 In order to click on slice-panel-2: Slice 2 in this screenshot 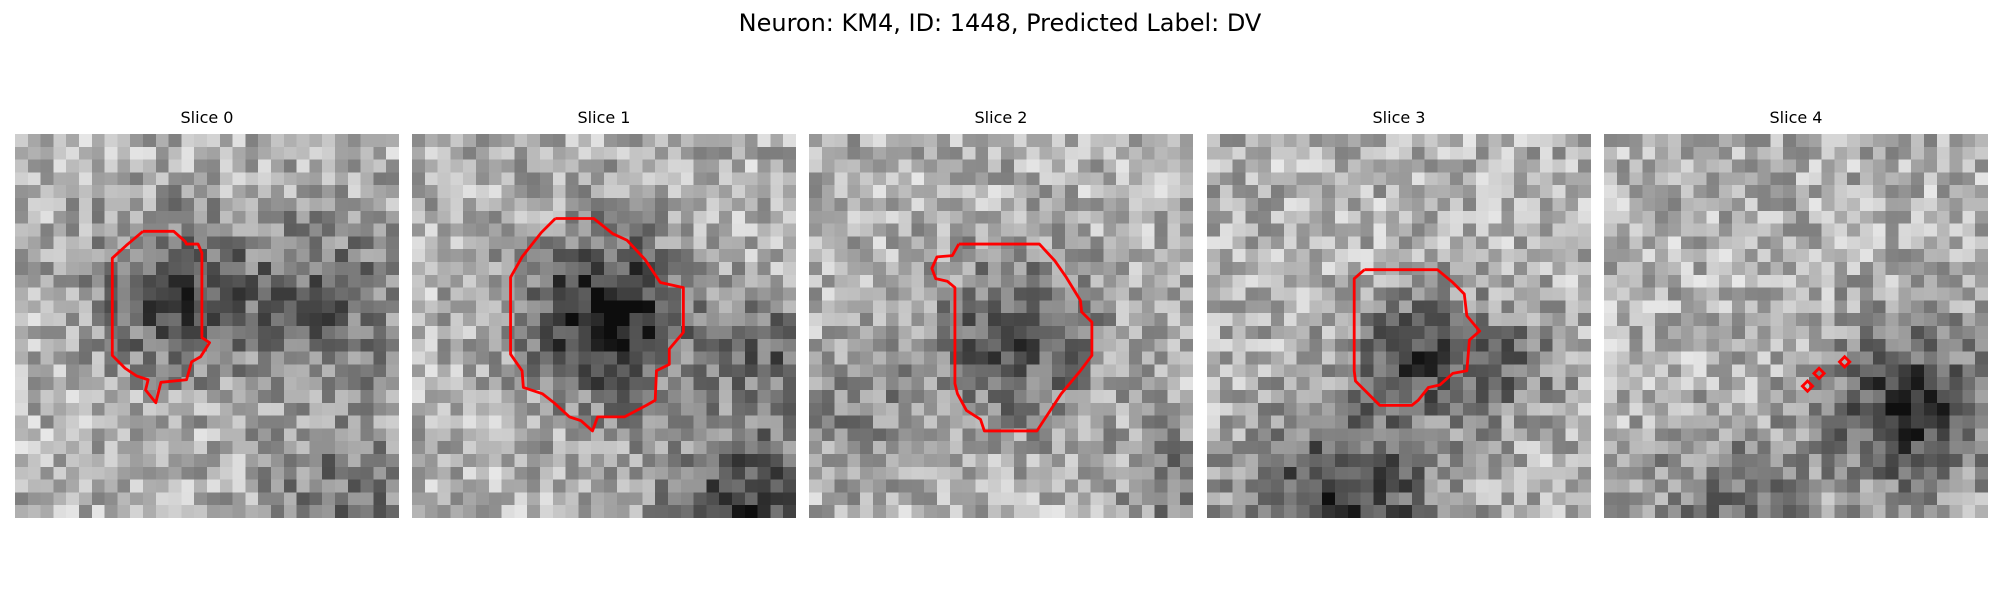, I will do `click(1001, 313)`.